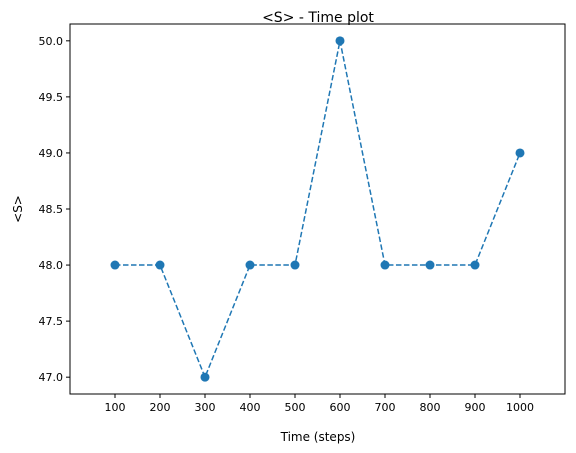  What do you see at coordinates (115, 407) in the screenshot?
I see `x-tick-label: 100` at bounding box center [115, 407].